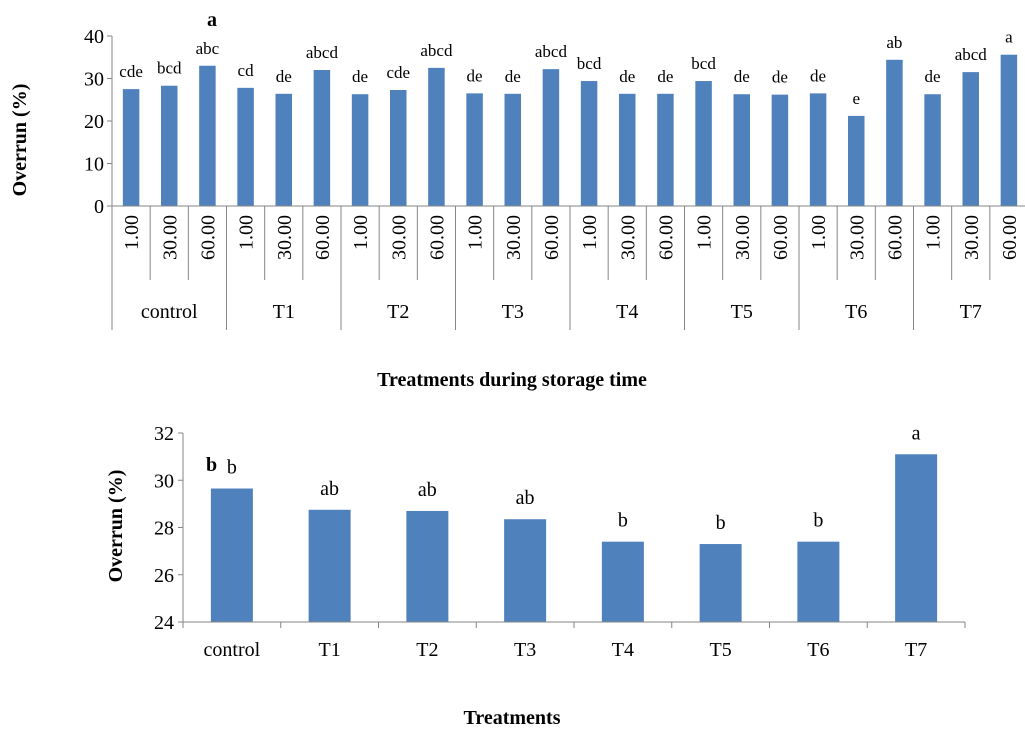 This screenshot has width=1025, height=729. What do you see at coordinates (398, 312) in the screenshot?
I see `x-group-label-a: T2` at bounding box center [398, 312].